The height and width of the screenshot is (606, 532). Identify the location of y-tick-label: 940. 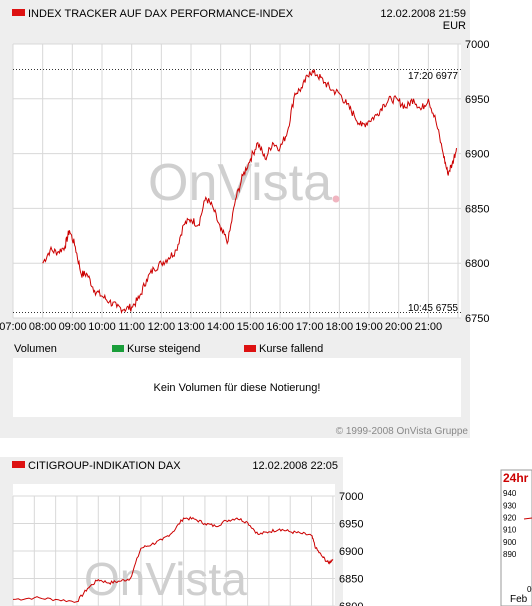
(510, 493).